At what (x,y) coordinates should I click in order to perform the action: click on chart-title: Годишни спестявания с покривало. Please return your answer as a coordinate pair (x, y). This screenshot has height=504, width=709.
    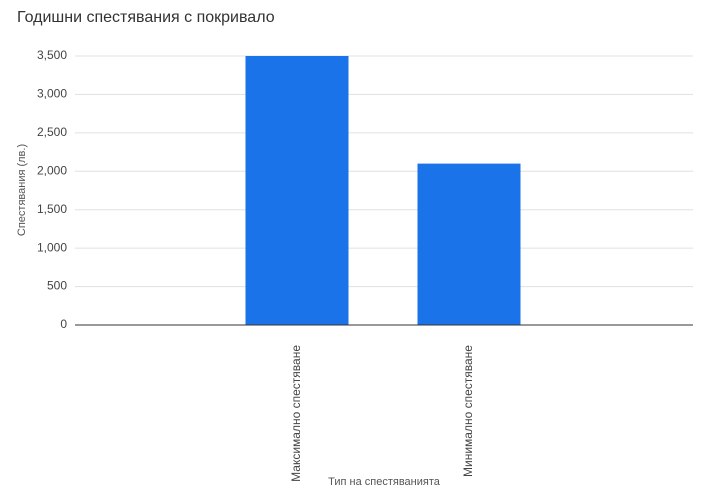
    Looking at the image, I should click on (146, 17).